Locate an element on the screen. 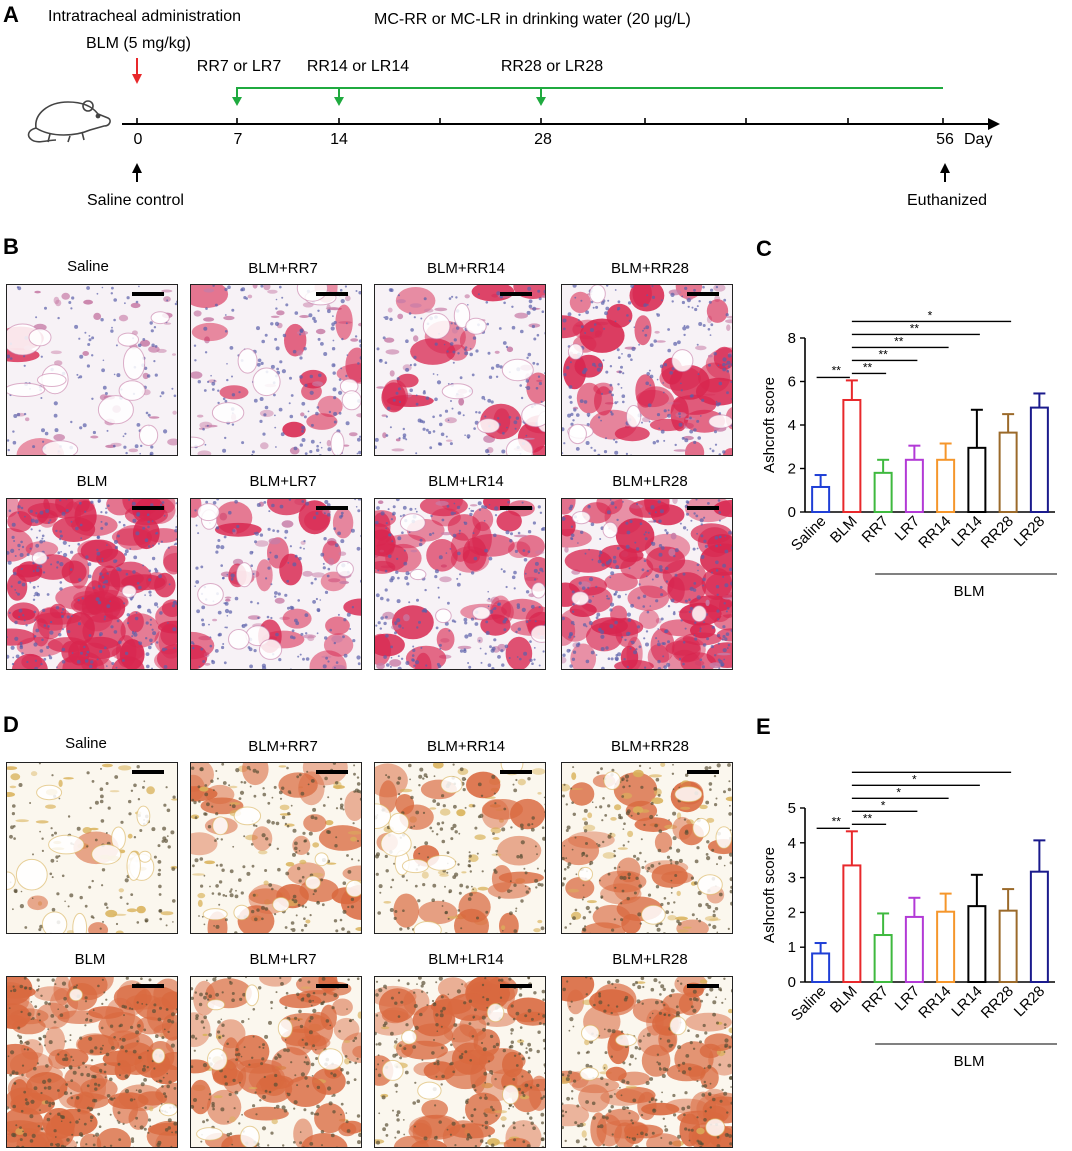 The height and width of the screenshot is (1151, 1072). image-title: Saline is located at coordinates (88, 266).